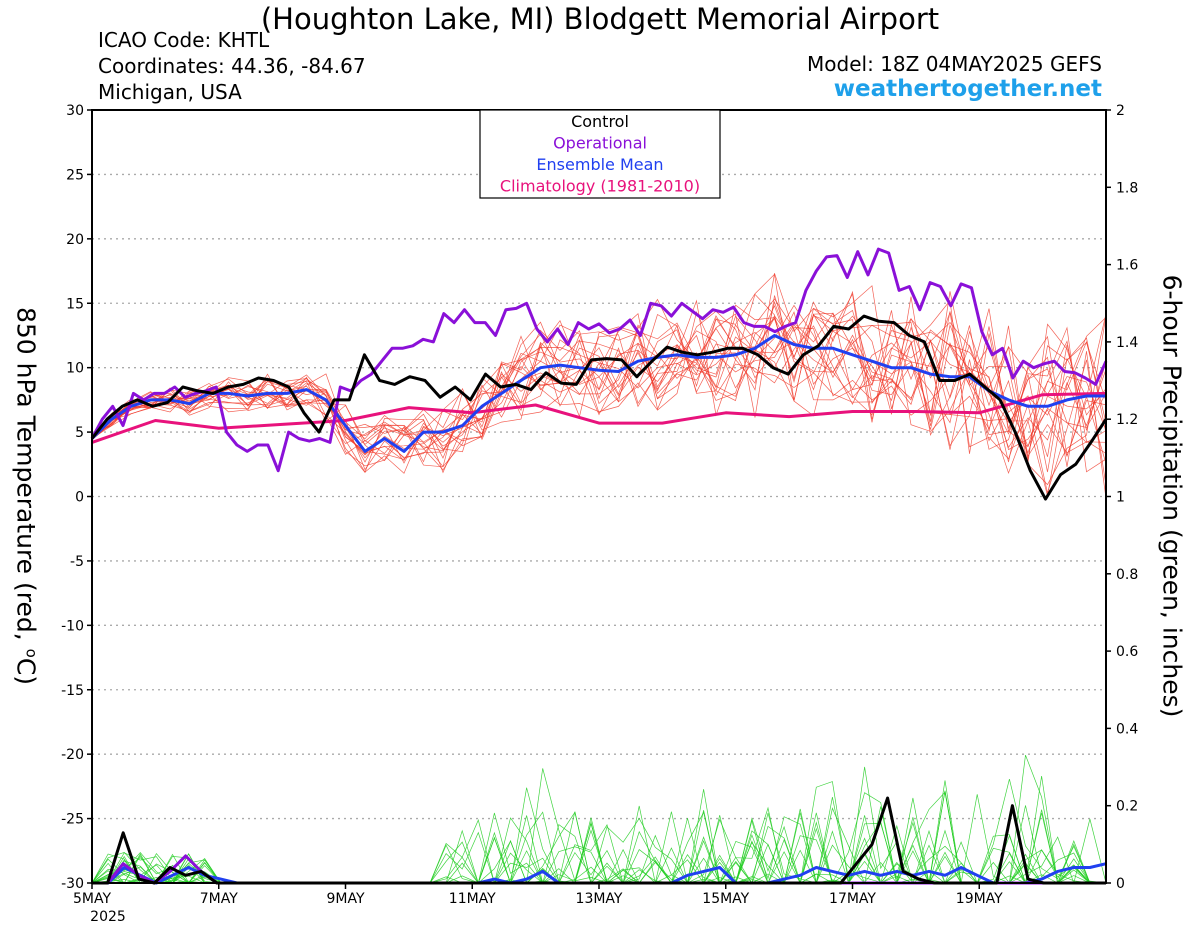 This screenshot has width=1200, height=927. What do you see at coordinates (79, 433) in the screenshot?
I see `left-tick-label: 5` at bounding box center [79, 433].